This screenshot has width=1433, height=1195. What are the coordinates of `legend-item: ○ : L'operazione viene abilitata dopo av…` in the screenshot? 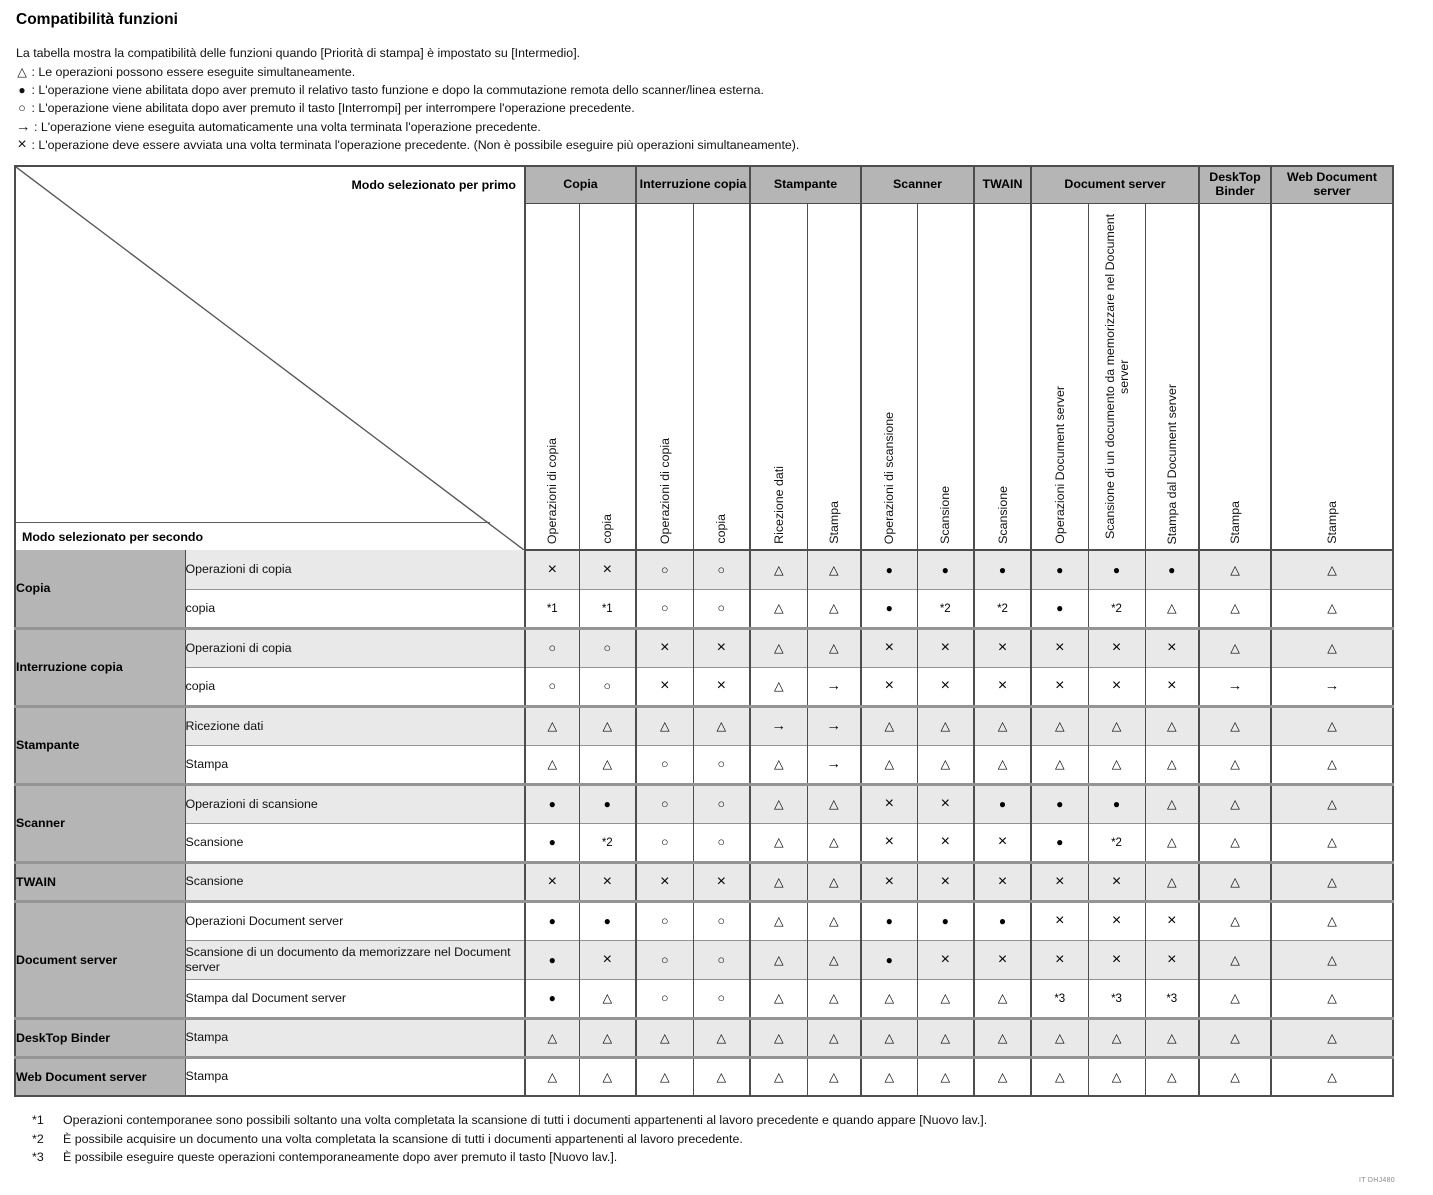 It's located at (716, 108).